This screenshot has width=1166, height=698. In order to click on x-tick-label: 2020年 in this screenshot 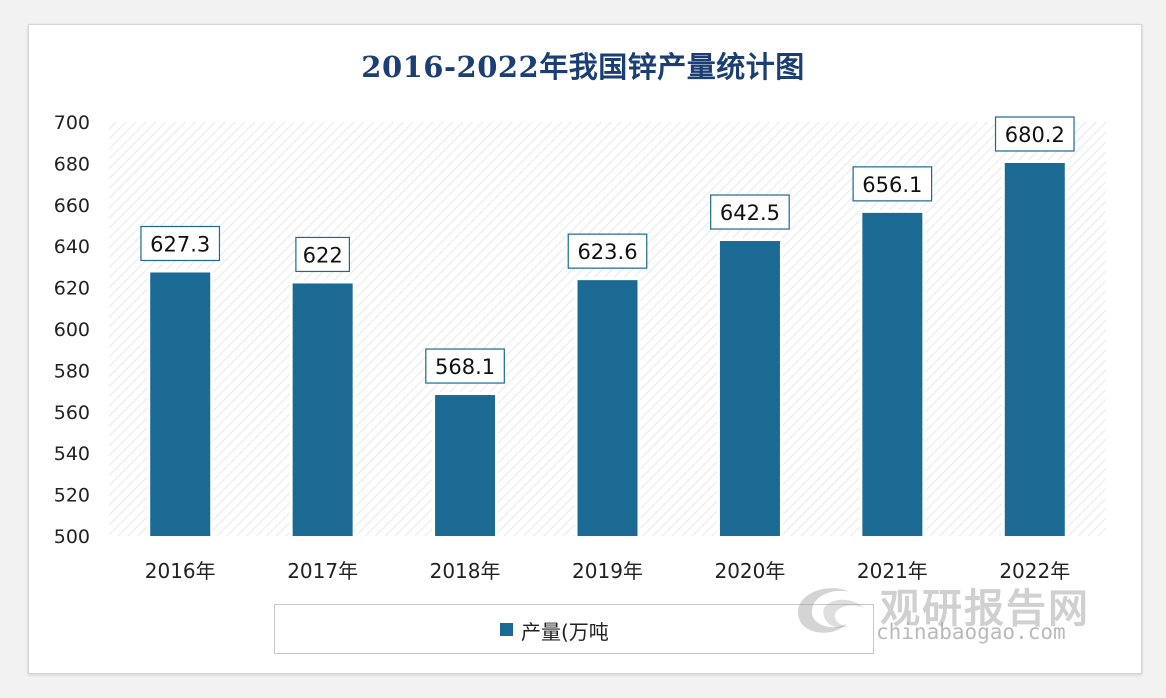, I will do `click(749, 571)`.